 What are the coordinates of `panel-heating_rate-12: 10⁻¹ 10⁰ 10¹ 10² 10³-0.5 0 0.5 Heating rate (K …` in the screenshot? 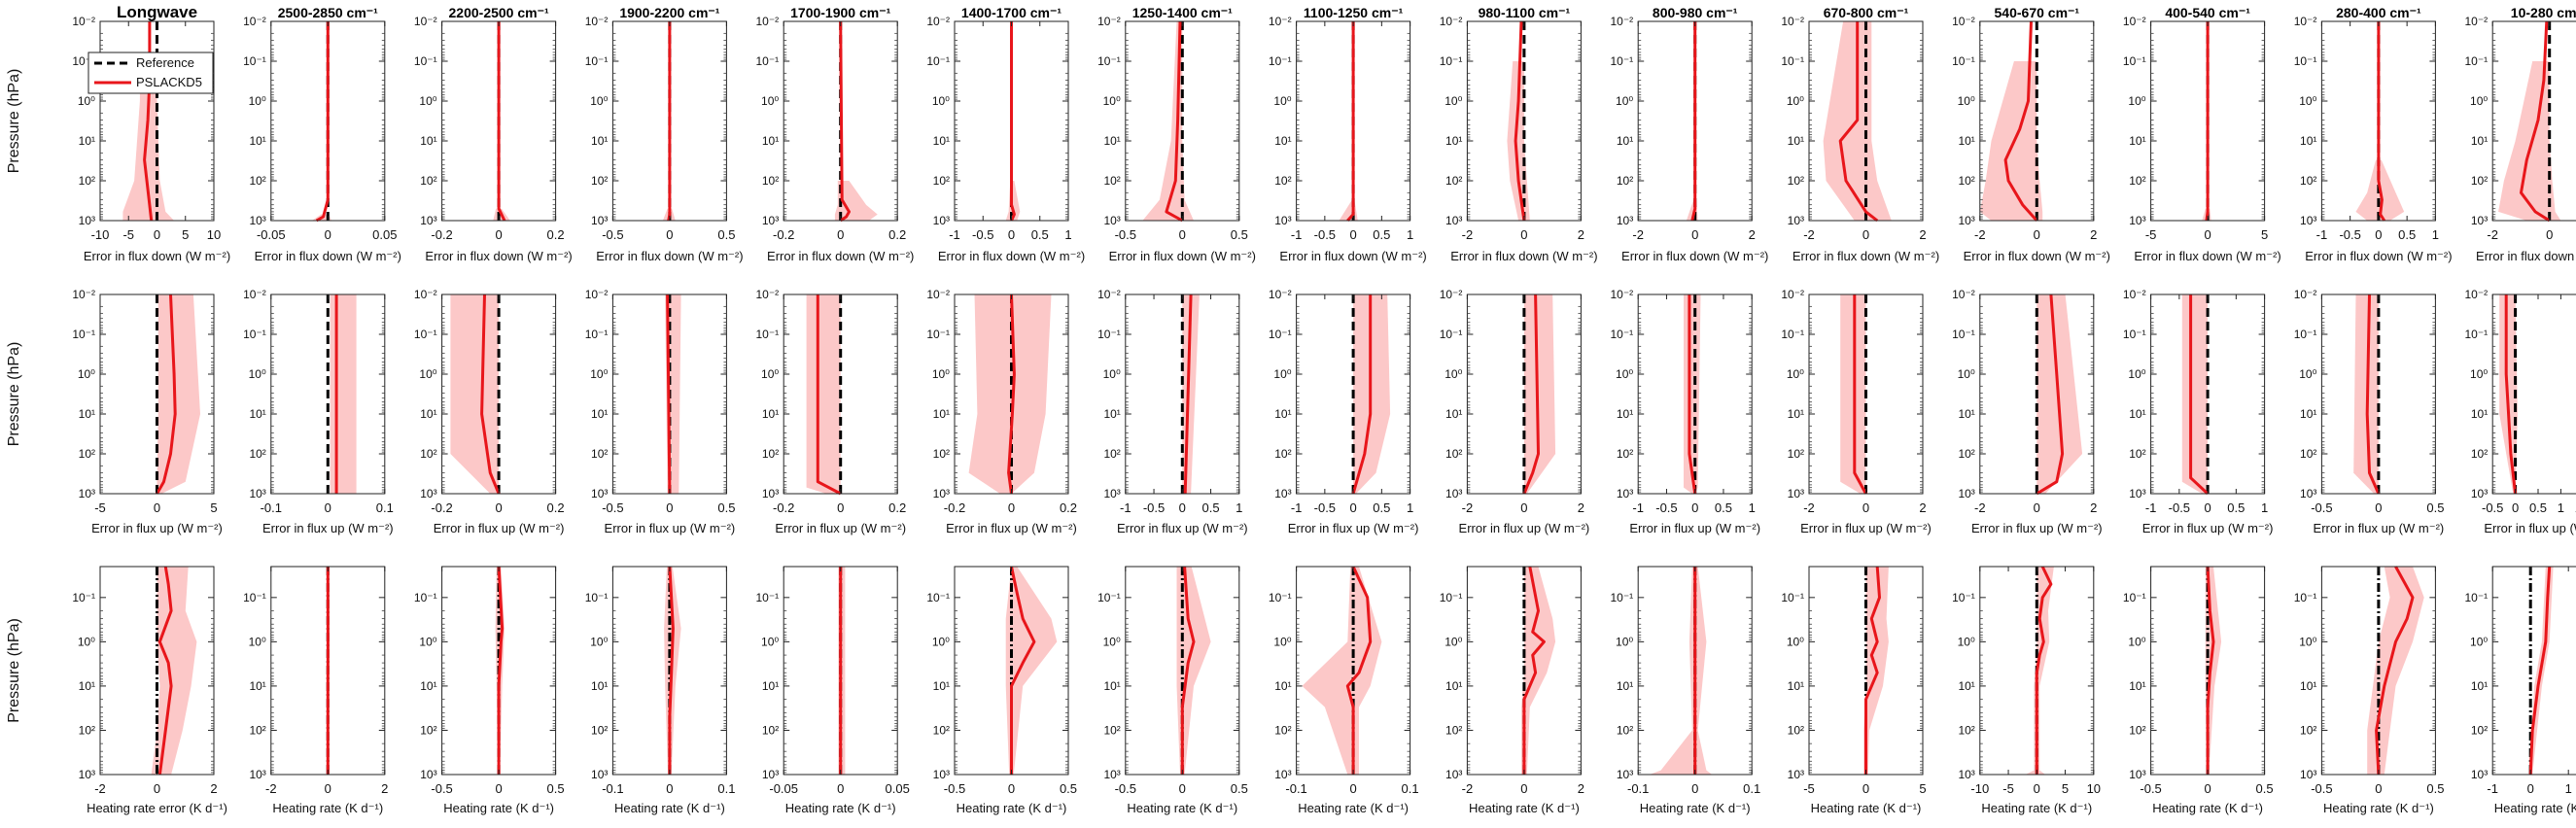 It's located at (2198, 690).